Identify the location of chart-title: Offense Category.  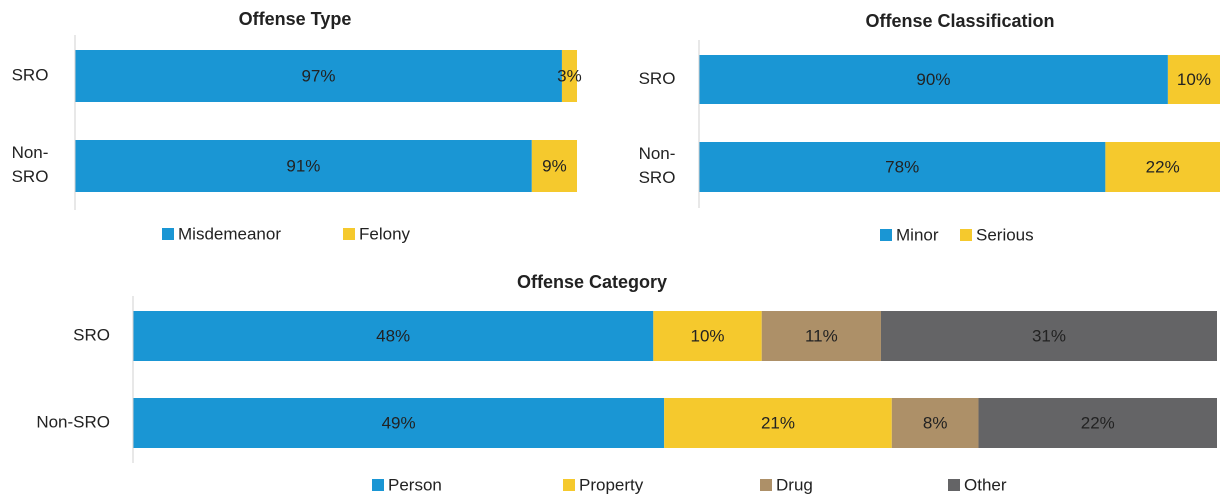
(592, 282).